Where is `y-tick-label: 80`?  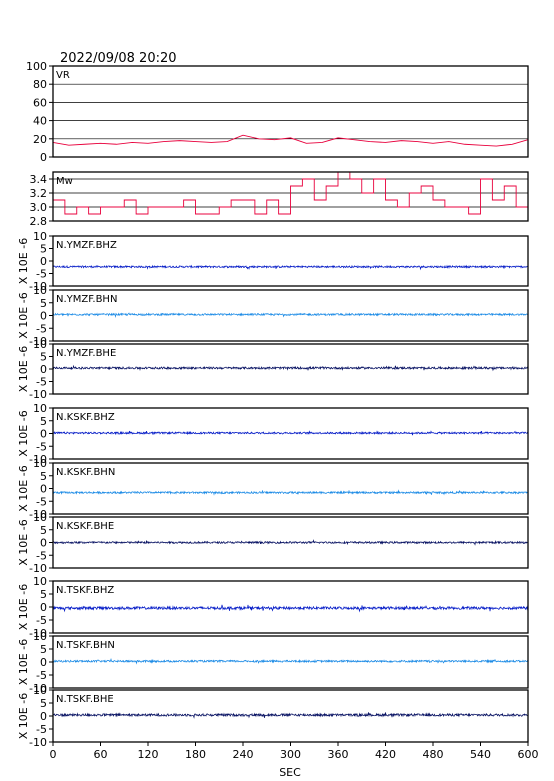
y-tick-label: 80 is located at coordinates (40, 84).